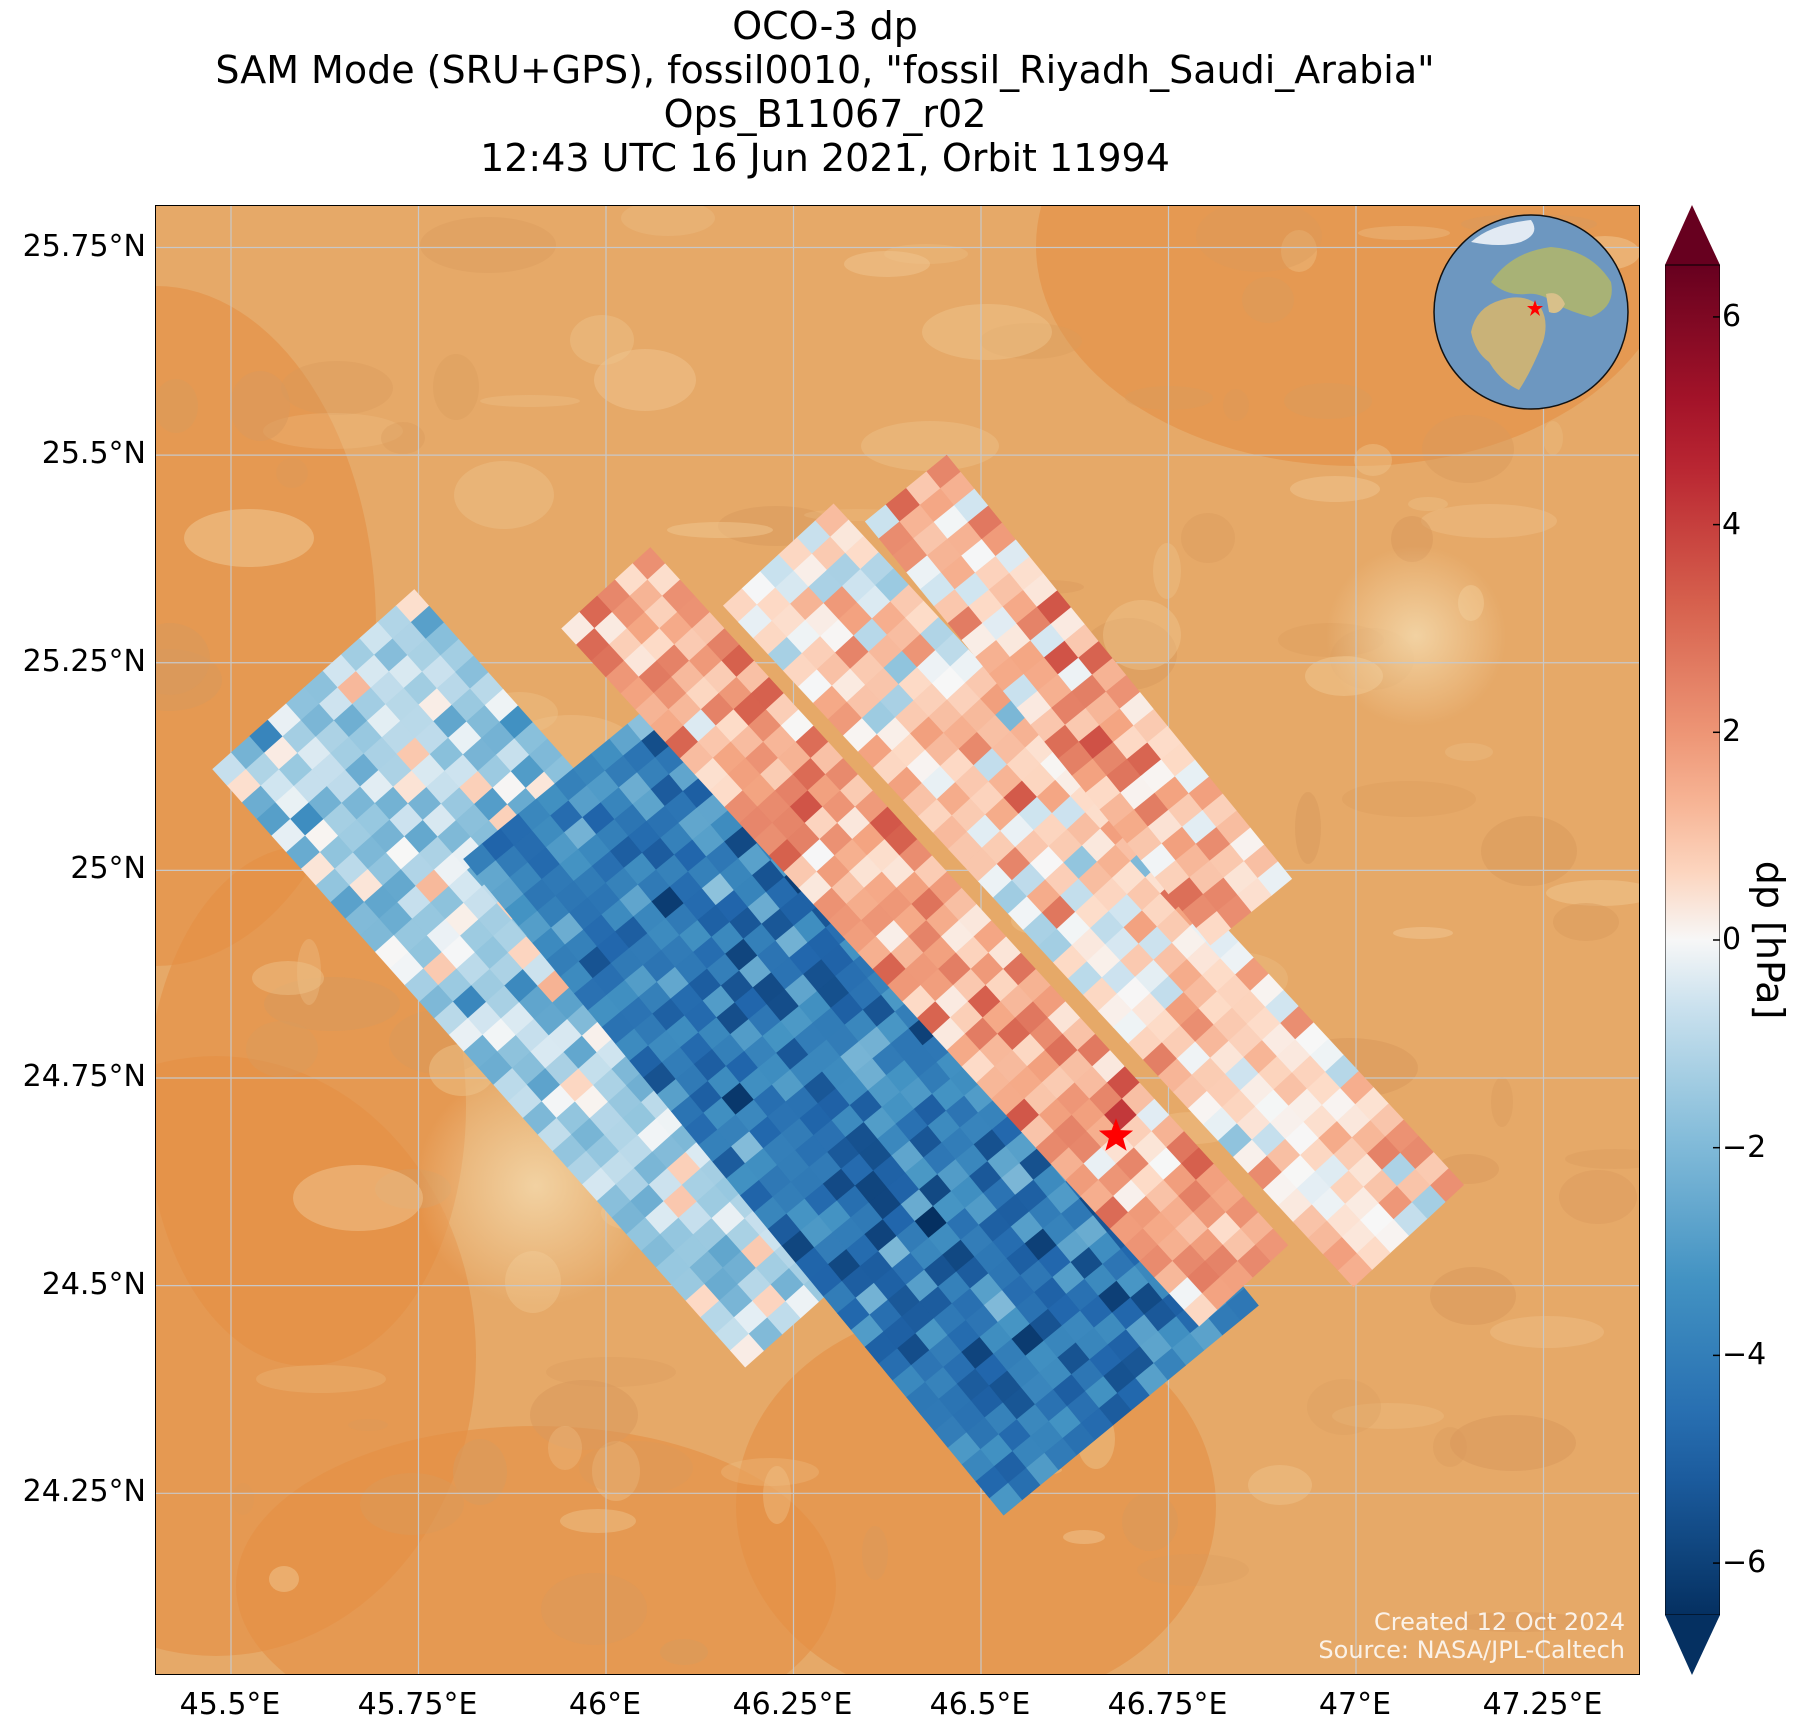 Image resolution: width=1817 pixels, height=1728 pixels. What do you see at coordinates (1732, 732) in the screenshot?
I see `colorbar-tick-label: 2` at bounding box center [1732, 732].